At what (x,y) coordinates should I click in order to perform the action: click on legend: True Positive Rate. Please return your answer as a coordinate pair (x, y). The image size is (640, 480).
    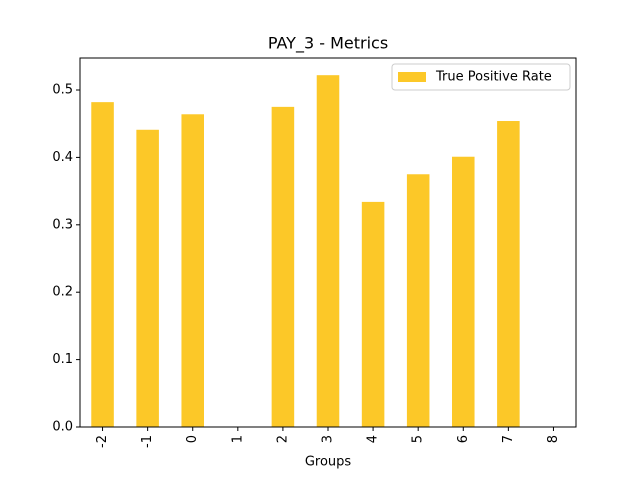
    Looking at the image, I should click on (481, 77).